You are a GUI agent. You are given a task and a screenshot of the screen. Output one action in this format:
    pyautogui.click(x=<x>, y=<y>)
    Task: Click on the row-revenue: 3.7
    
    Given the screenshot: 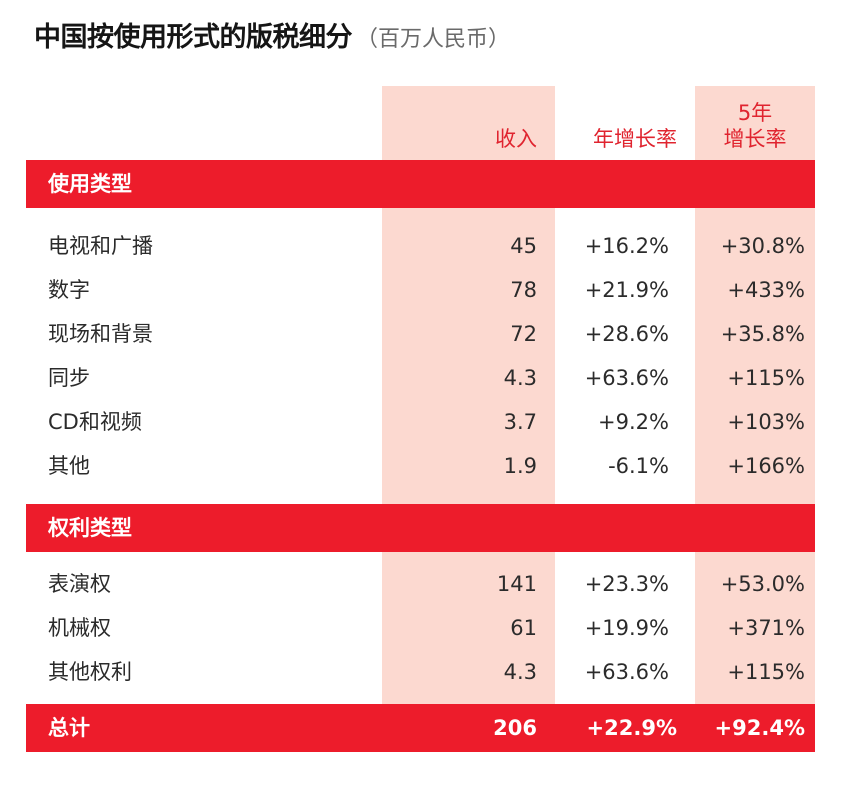 What is the action you would take?
    pyautogui.click(x=520, y=422)
    